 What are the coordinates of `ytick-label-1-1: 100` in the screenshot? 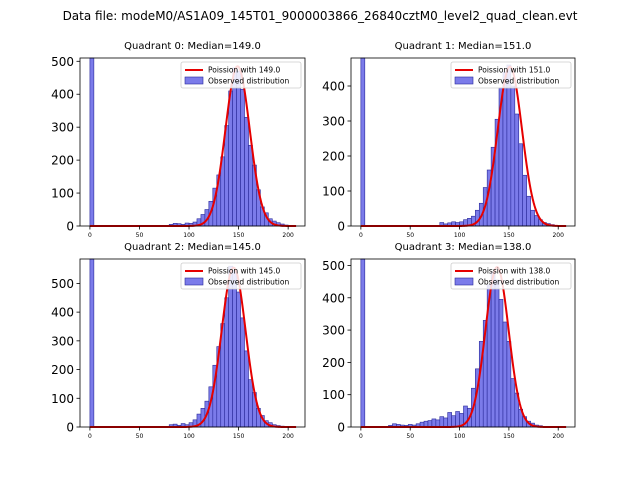 It's located at (333, 192).